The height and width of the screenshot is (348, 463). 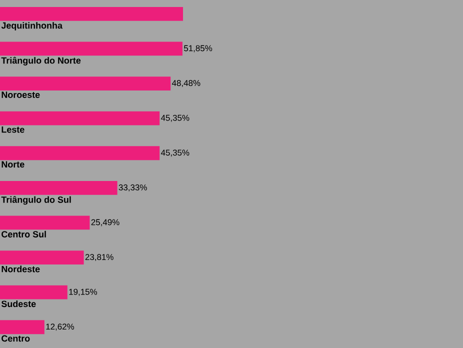 I want to click on data-label: 25,49%, so click(x=105, y=222).